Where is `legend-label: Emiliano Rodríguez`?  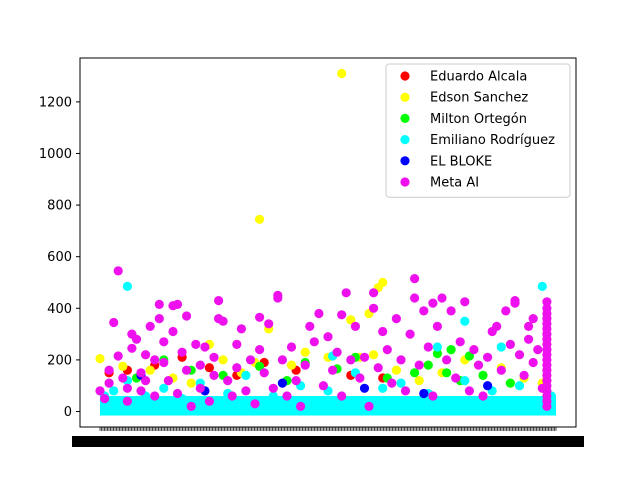 legend-label: Emiliano Rodríguez is located at coordinates (492, 140).